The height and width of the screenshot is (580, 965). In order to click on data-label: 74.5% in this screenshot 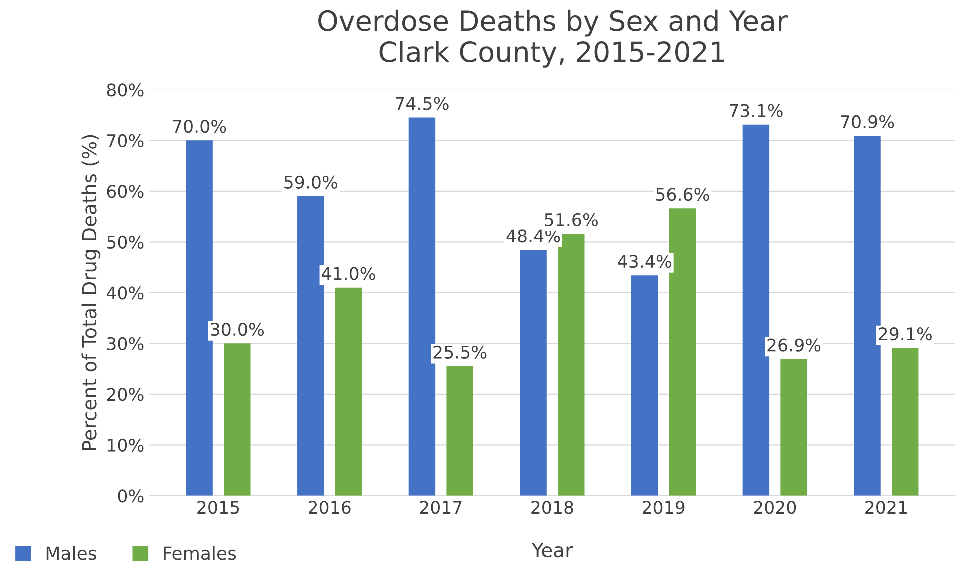, I will do `click(422, 103)`.